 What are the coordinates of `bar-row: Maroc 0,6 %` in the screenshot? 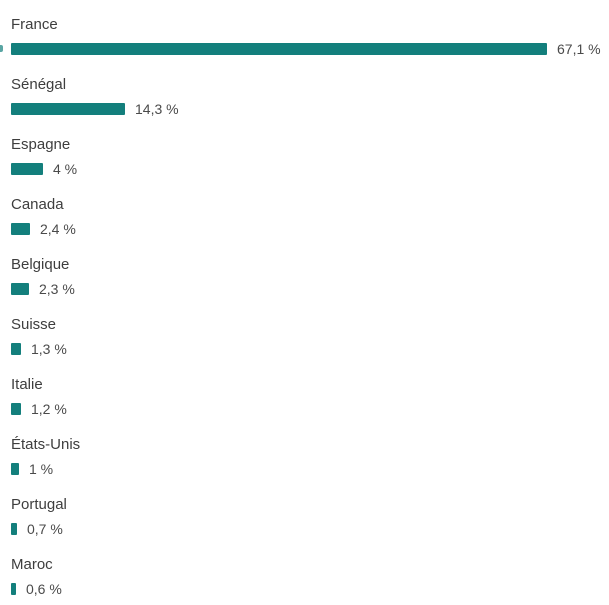 It's located at (310, 580).